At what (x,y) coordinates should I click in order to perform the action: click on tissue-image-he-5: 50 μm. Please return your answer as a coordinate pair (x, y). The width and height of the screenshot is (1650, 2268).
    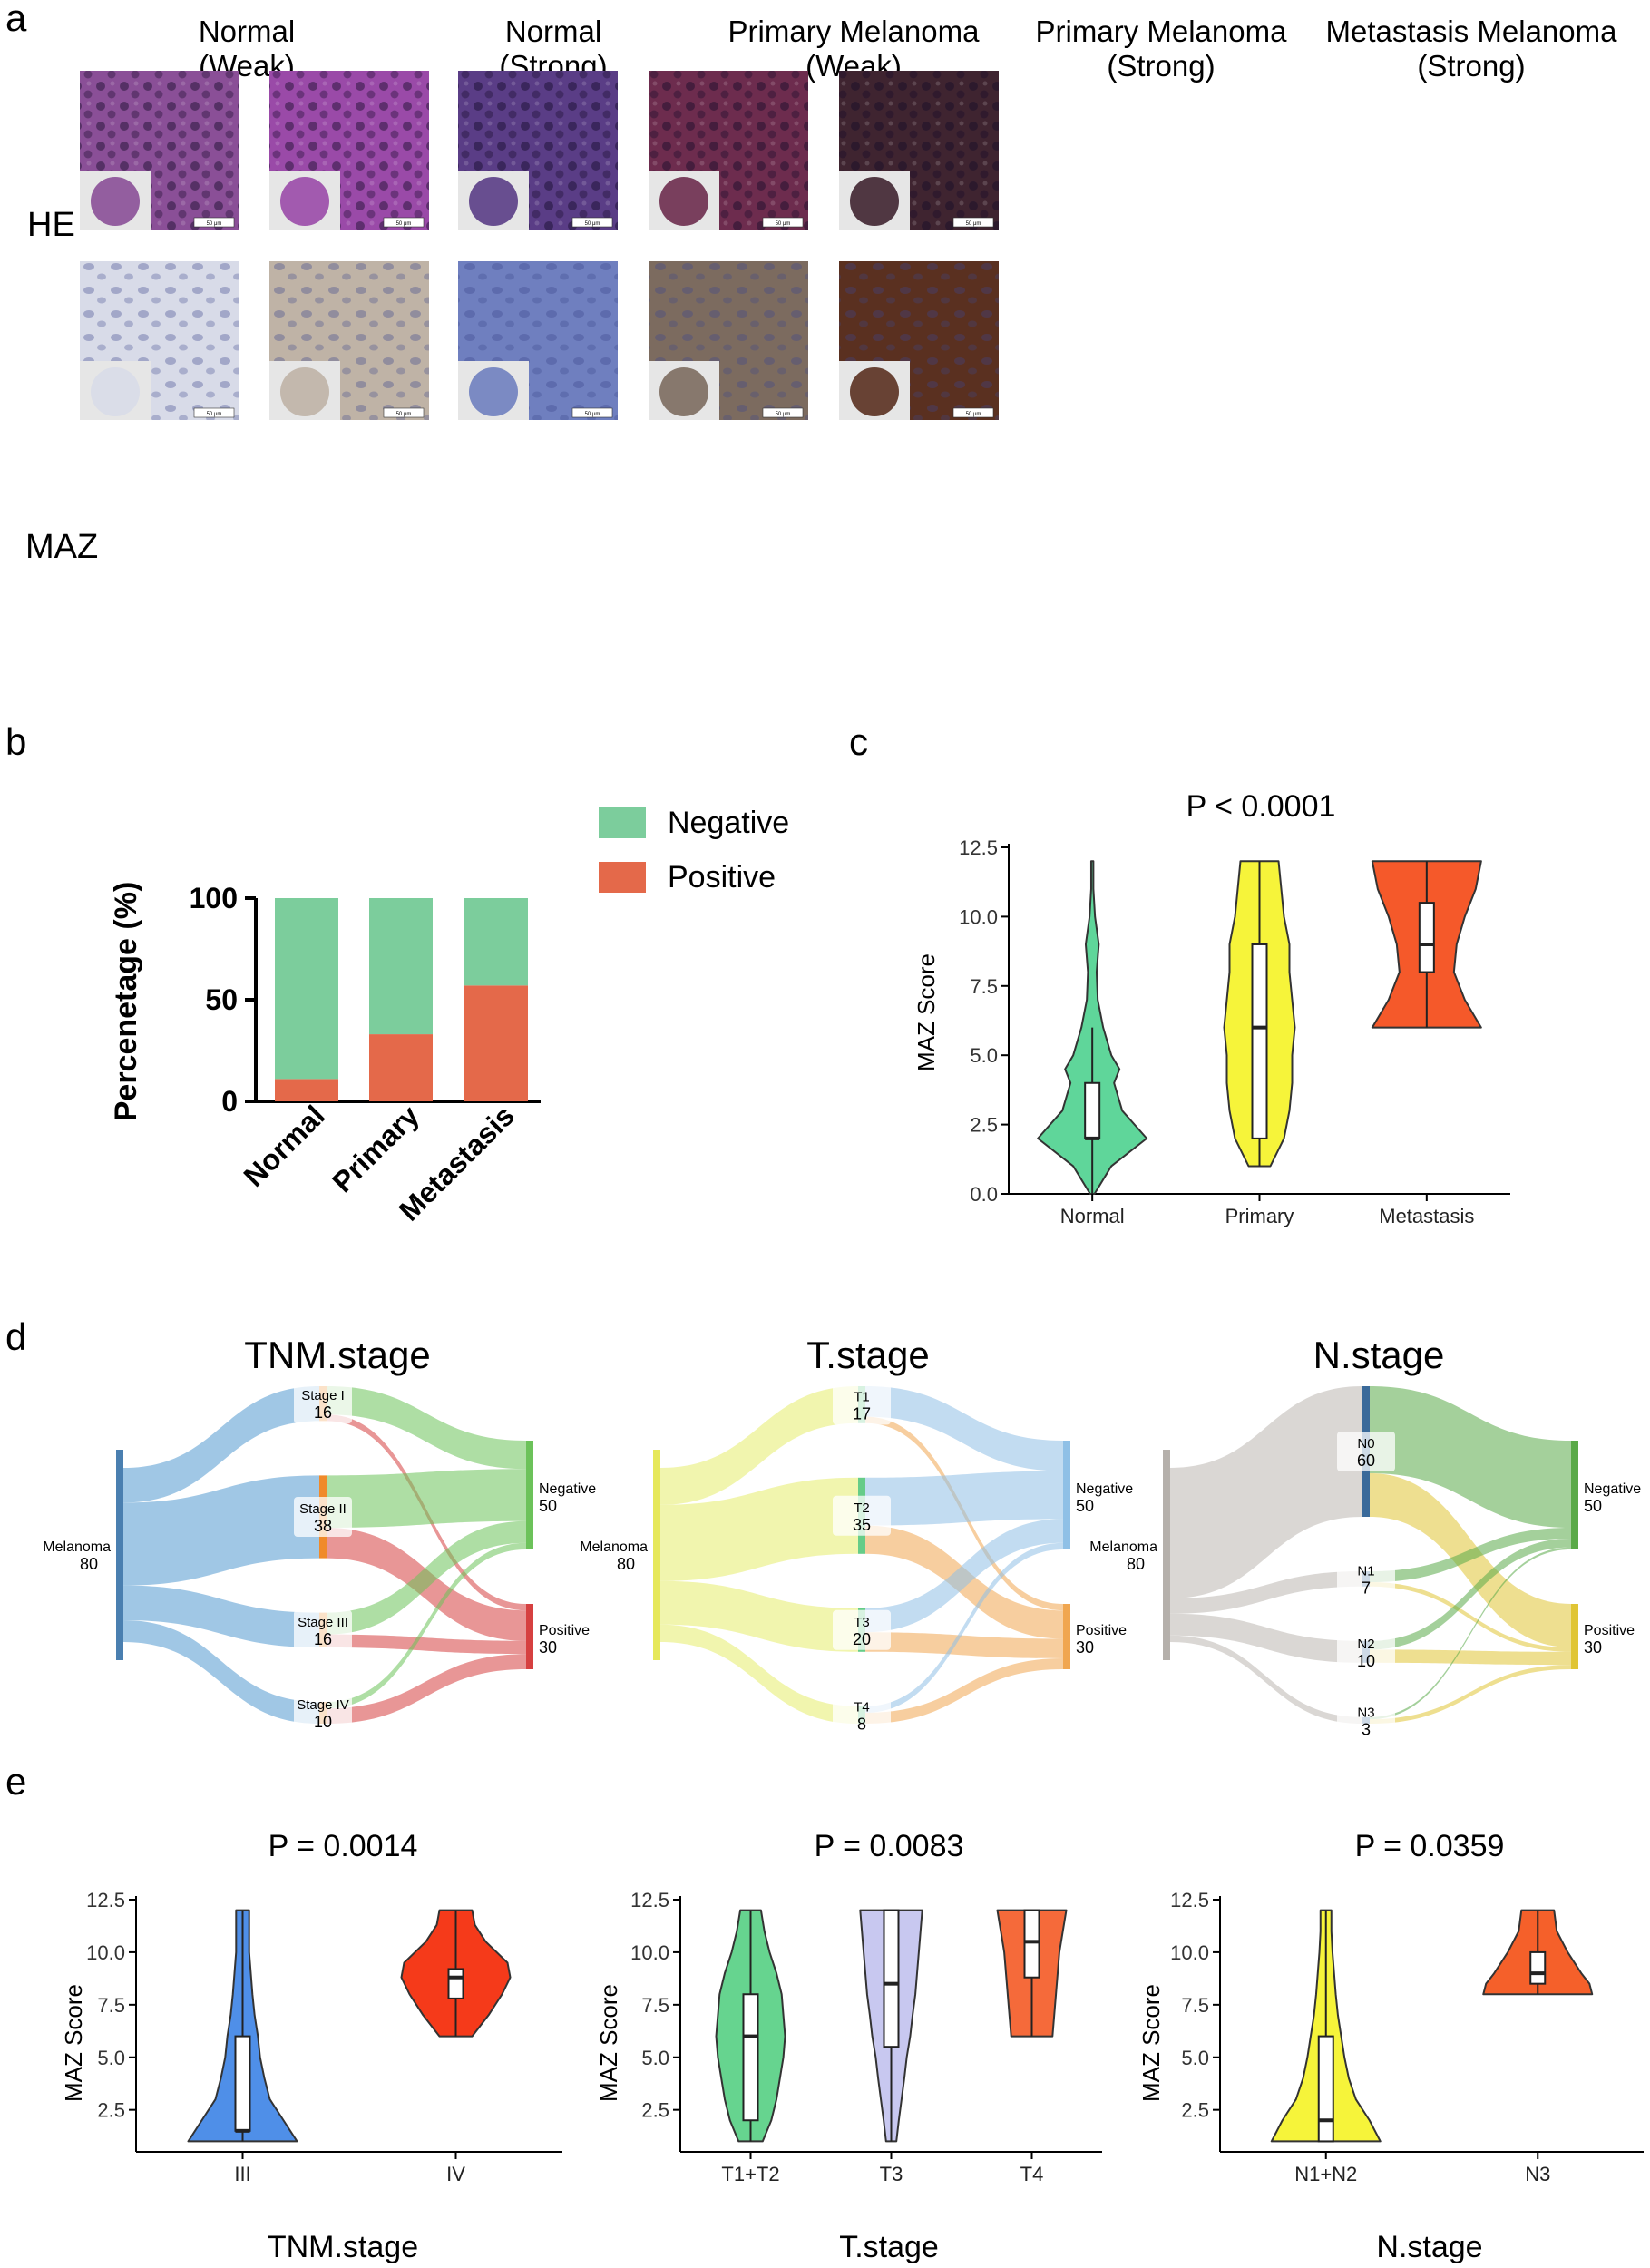
    Looking at the image, I should click on (919, 150).